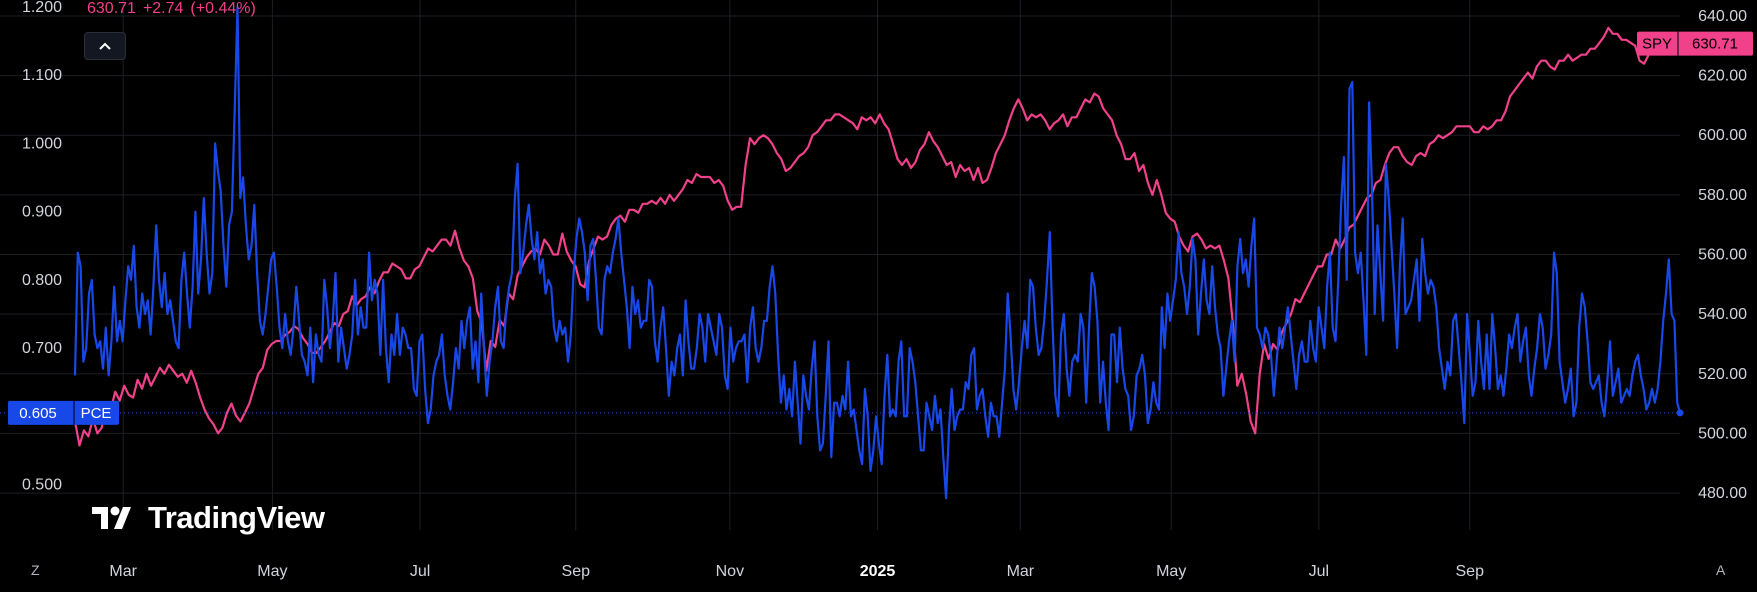 This screenshot has height=592, width=1757. Describe the element at coordinates (42, 348) in the screenshot. I see `left-tick-label: 0.700` at that location.